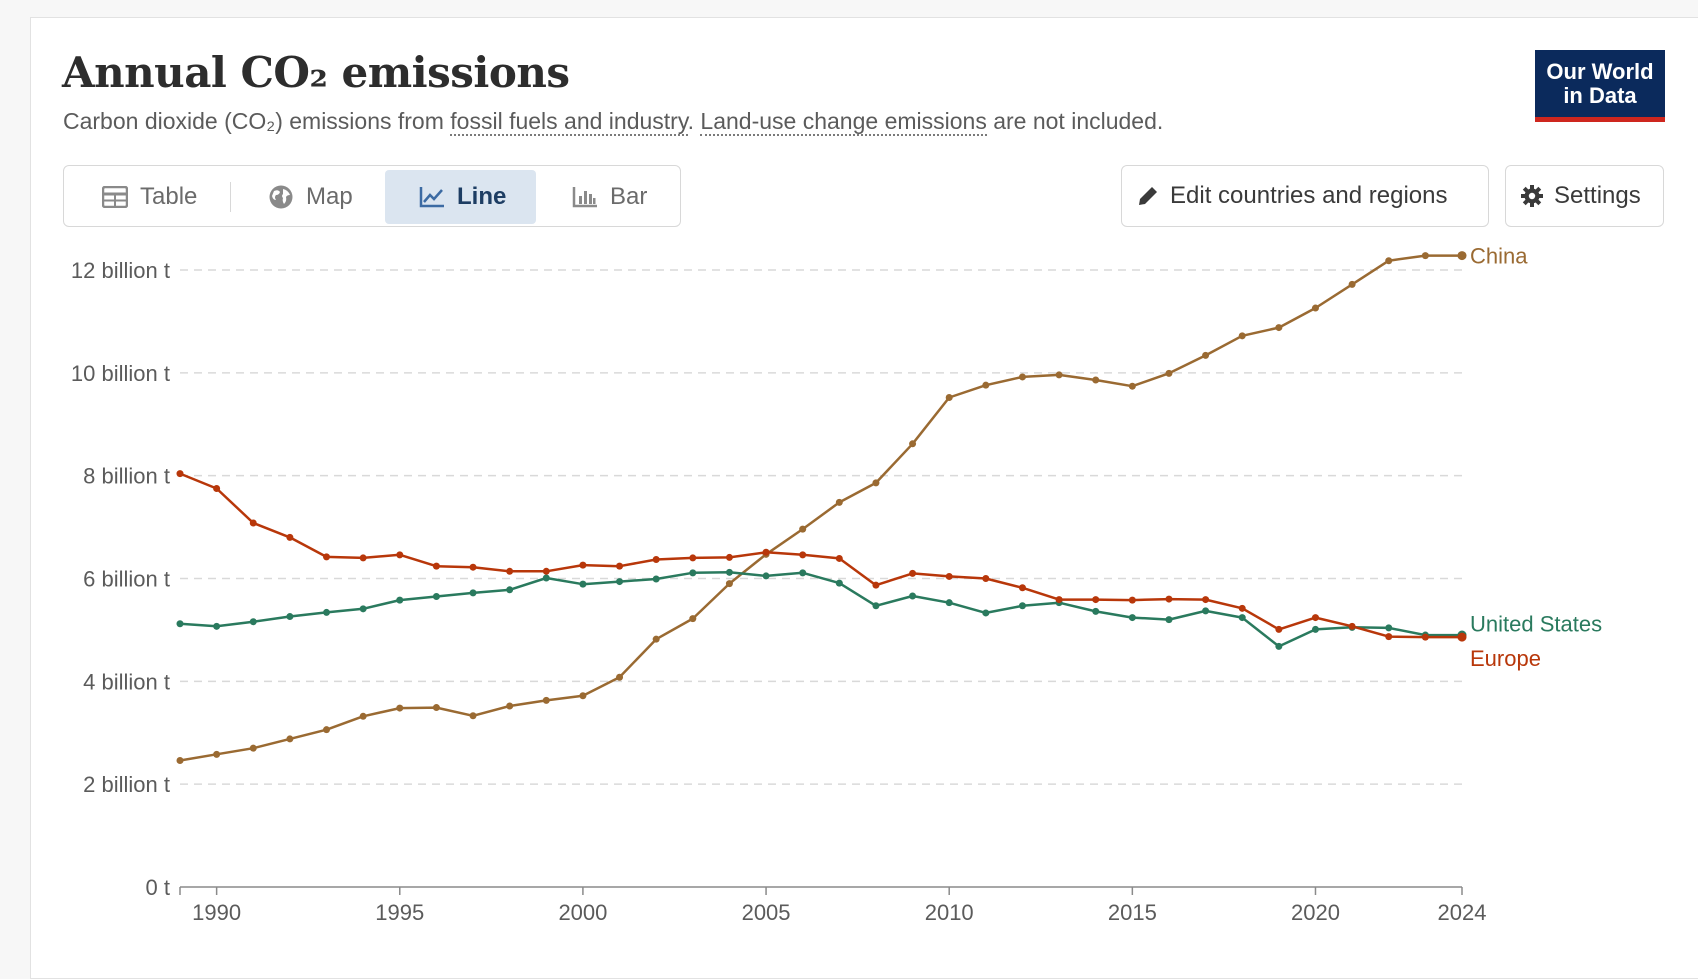 This screenshot has width=1698, height=979. What do you see at coordinates (1536, 624) in the screenshot?
I see `series-label-united-states: United States` at bounding box center [1536, 624].